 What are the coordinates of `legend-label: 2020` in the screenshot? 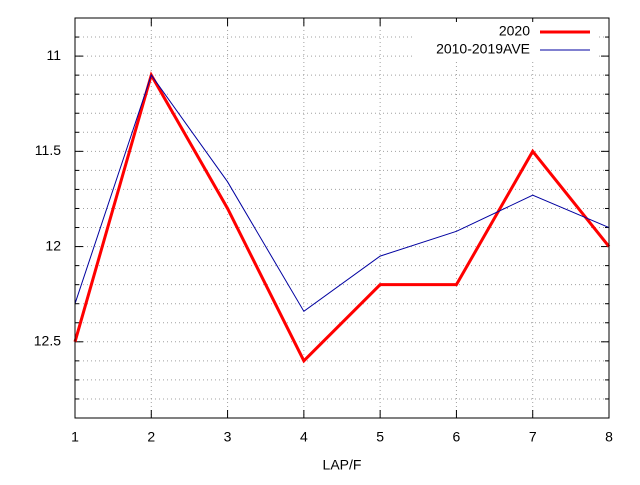 It's located at (514, 31).